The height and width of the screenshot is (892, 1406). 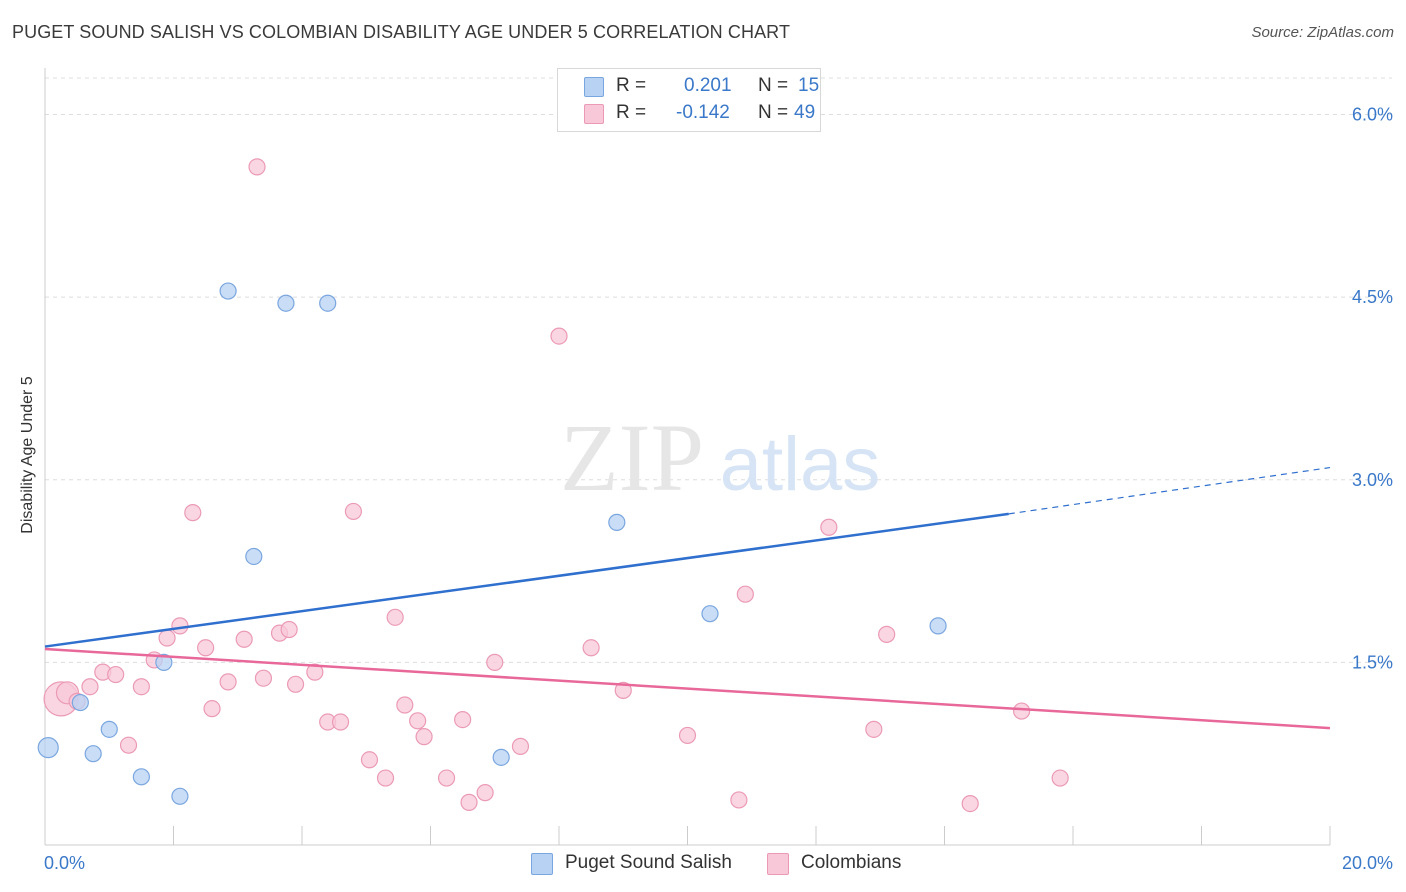 I want to click on n-value: 49, so click(x=805, y=112).